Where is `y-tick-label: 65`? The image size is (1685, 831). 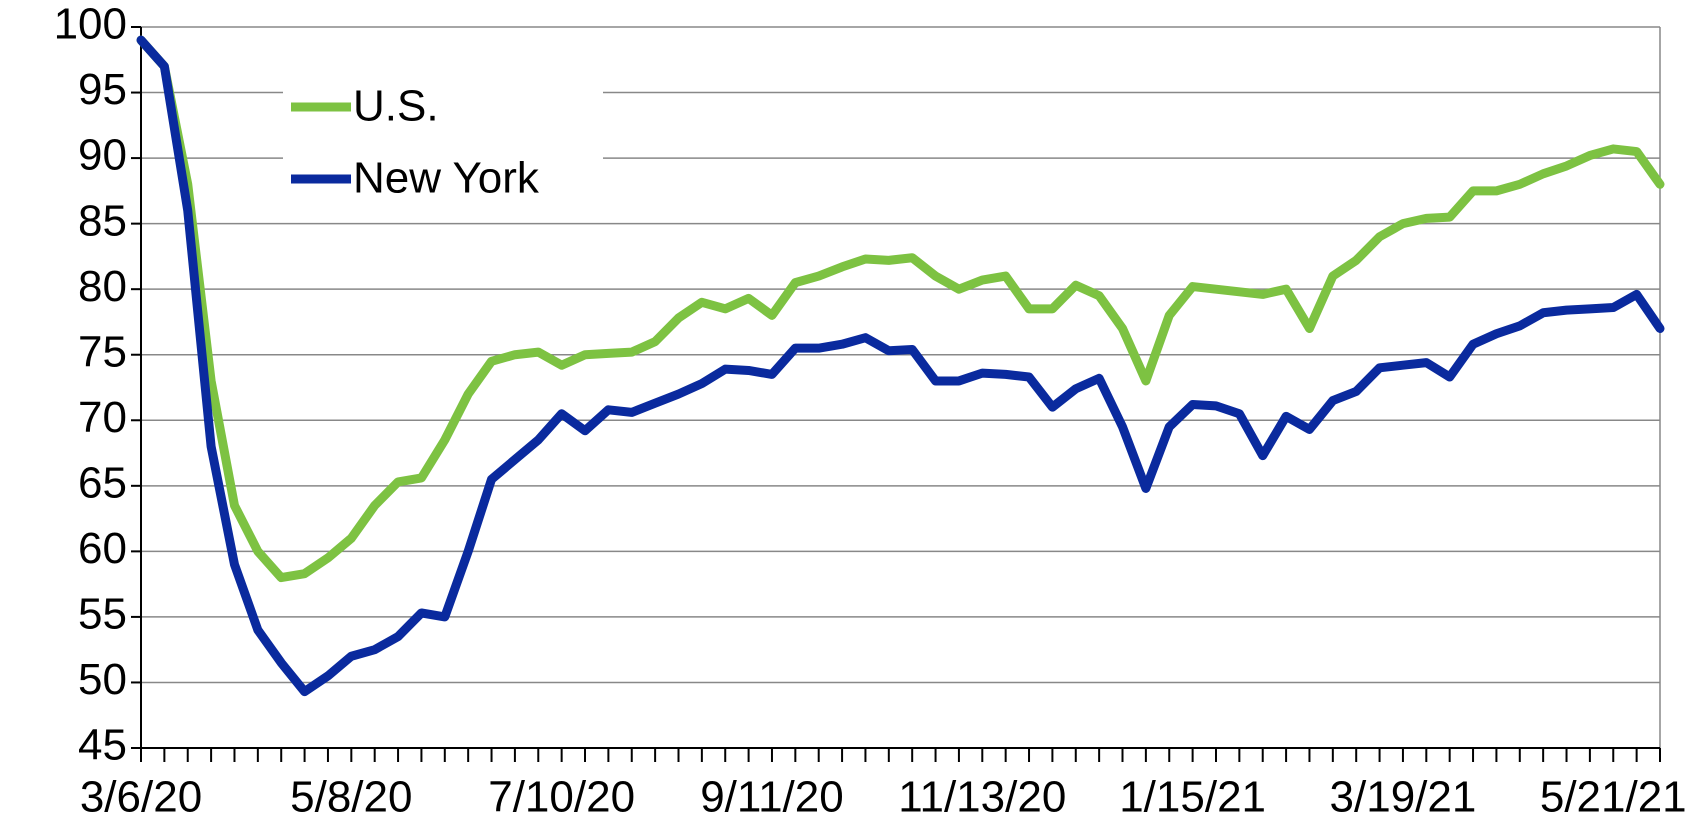
y-tick-label: 65 is located at coordinates (102, 482).